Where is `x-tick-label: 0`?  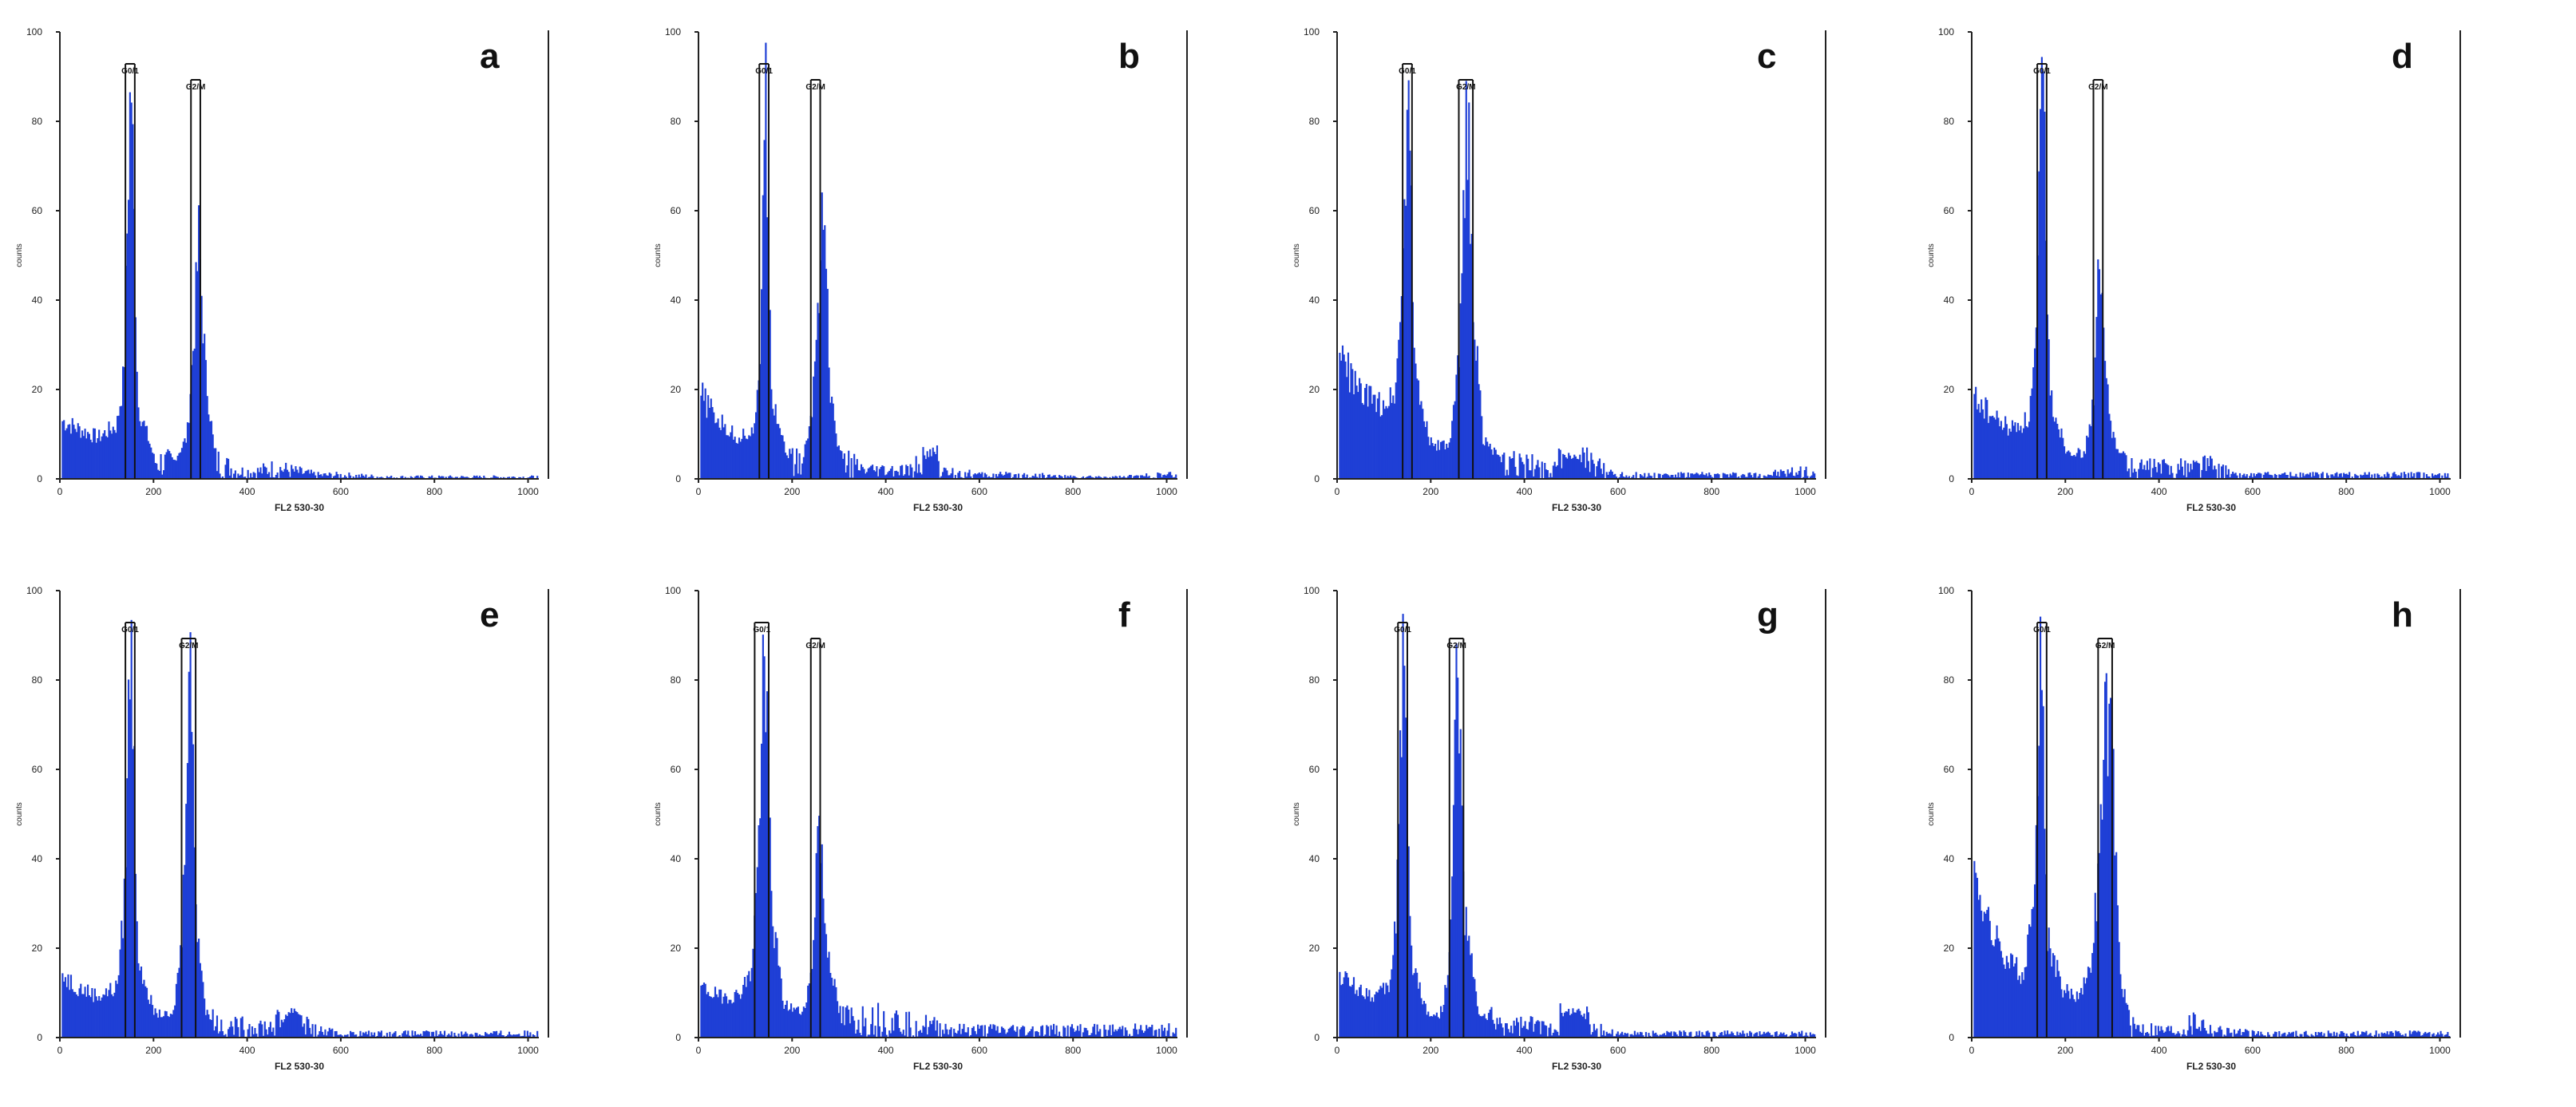
x-tick-label: 0 is located at coordinates (1972, 1050).